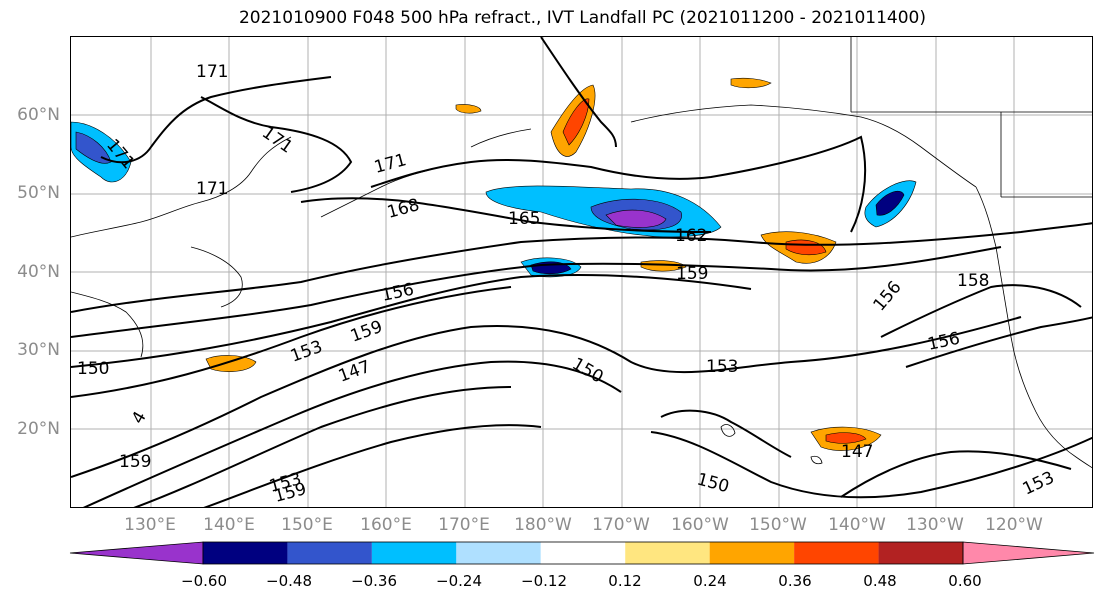 The height and width of the screenshot is (601, 1105). What do you see at coordinates (621, 525) in the screenshot?
I see `lon-label-170w: 170°W` at bounding box center [621, 525].